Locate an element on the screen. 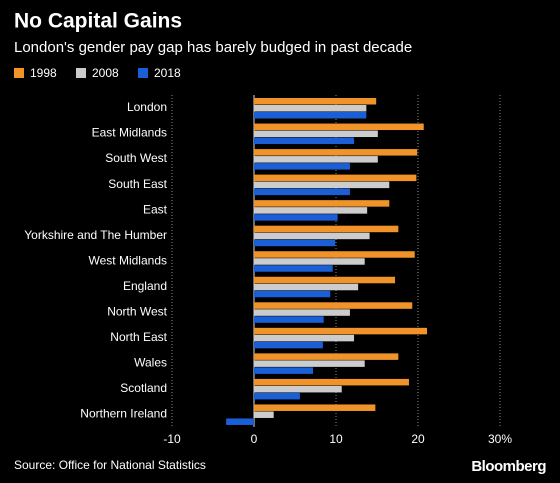  category-label: Yorkshire and The Humber is located at coordinates (95, 235).